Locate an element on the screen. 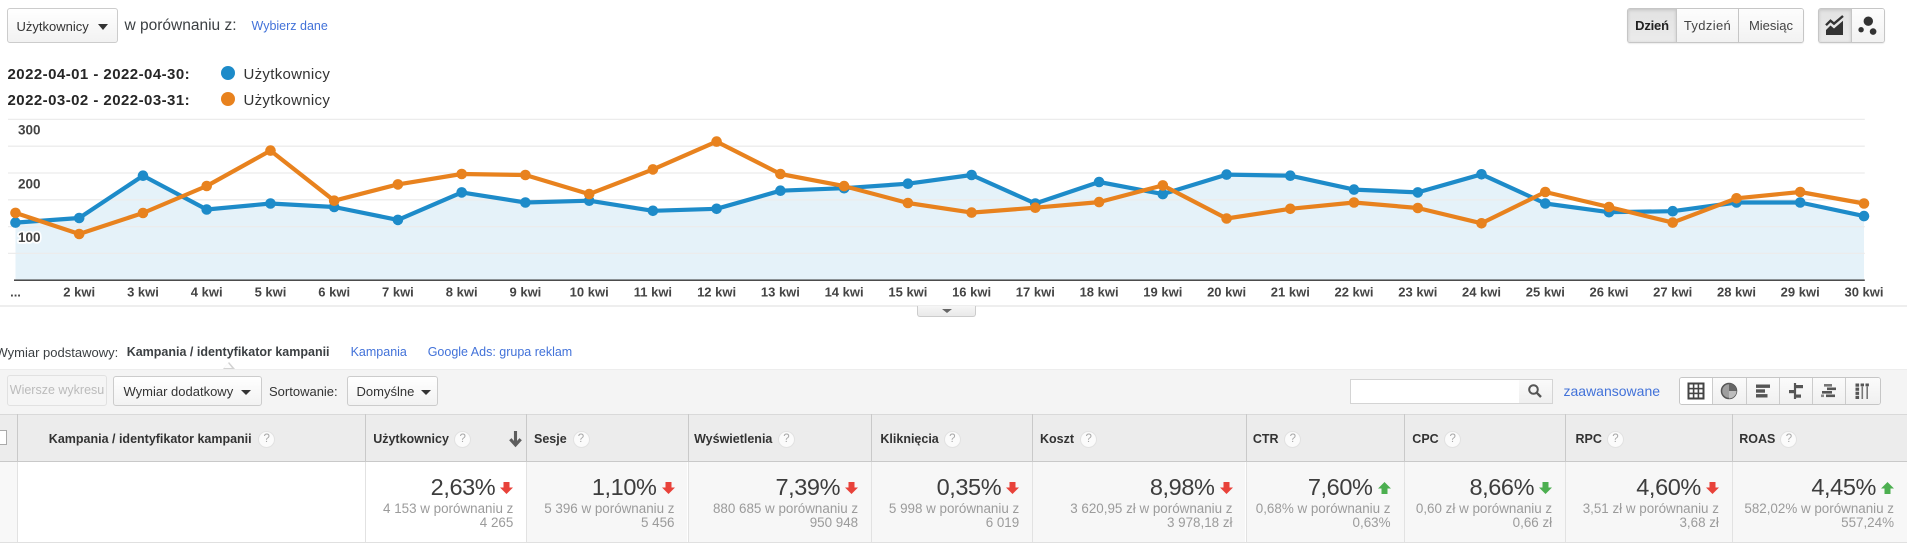  svg-text: 12 kwi is located at coordinates (716, 292).